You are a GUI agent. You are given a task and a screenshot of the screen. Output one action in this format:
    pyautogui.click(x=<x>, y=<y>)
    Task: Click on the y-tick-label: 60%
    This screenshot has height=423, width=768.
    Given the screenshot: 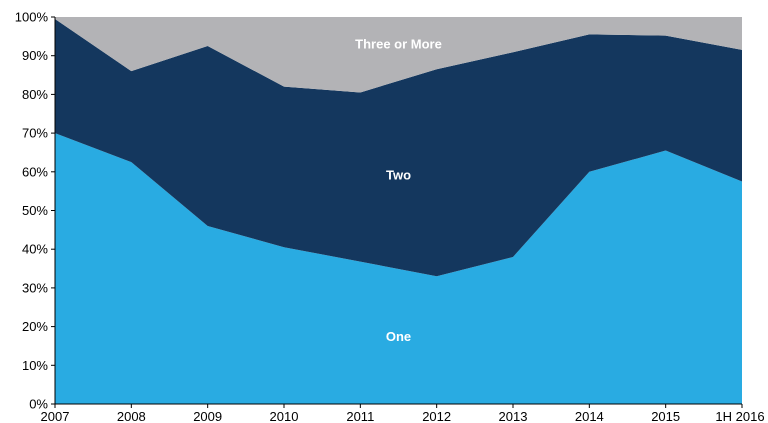 What is the action you would take?
    pyautogui.click(x=35, y=171)
    